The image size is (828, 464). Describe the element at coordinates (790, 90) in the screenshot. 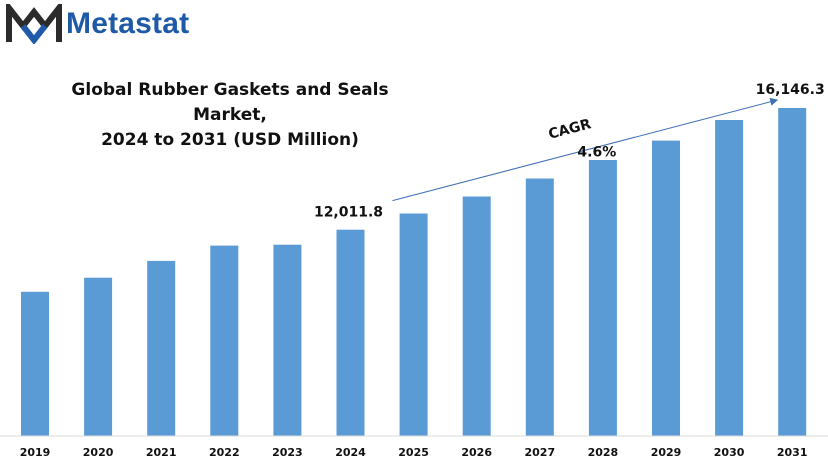

I see `data-label-2031: 16,146.3` at that location.